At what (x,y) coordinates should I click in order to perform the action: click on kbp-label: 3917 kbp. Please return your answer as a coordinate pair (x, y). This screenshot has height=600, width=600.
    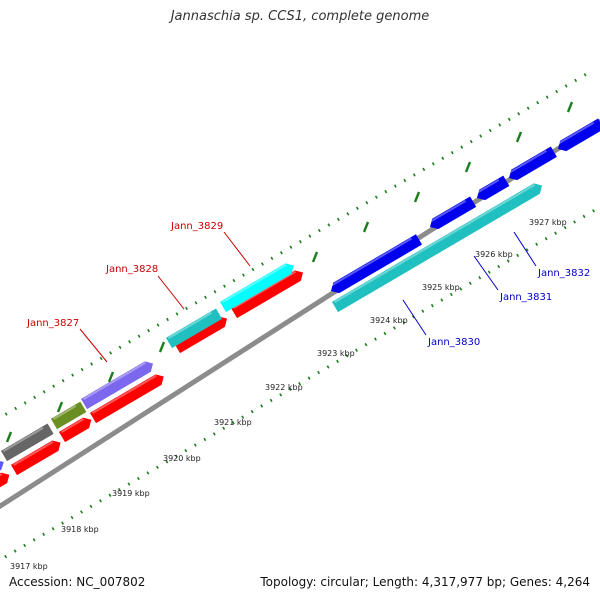
    Looking at the image, I should click on (29, 566).